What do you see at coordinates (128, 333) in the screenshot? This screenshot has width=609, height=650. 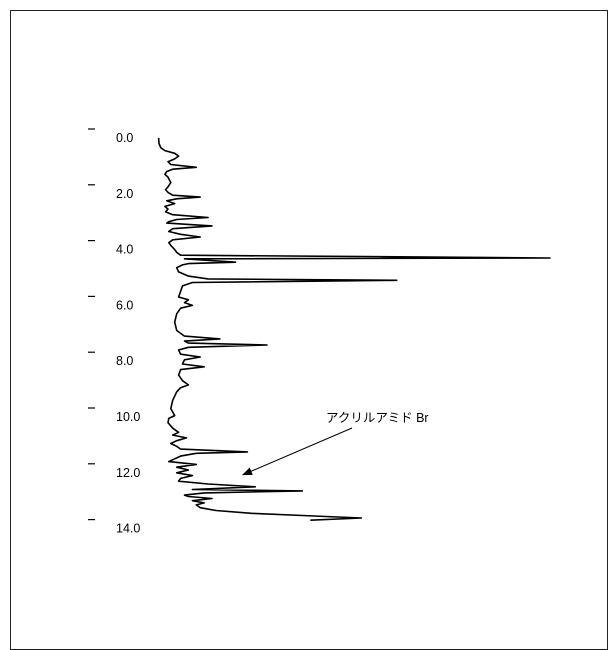 I see `y-axis-tick-labels: 0.0 2.0 4.0 6.0 8.0 10.0 12.0 14.0` at bounding box center [128, 333].